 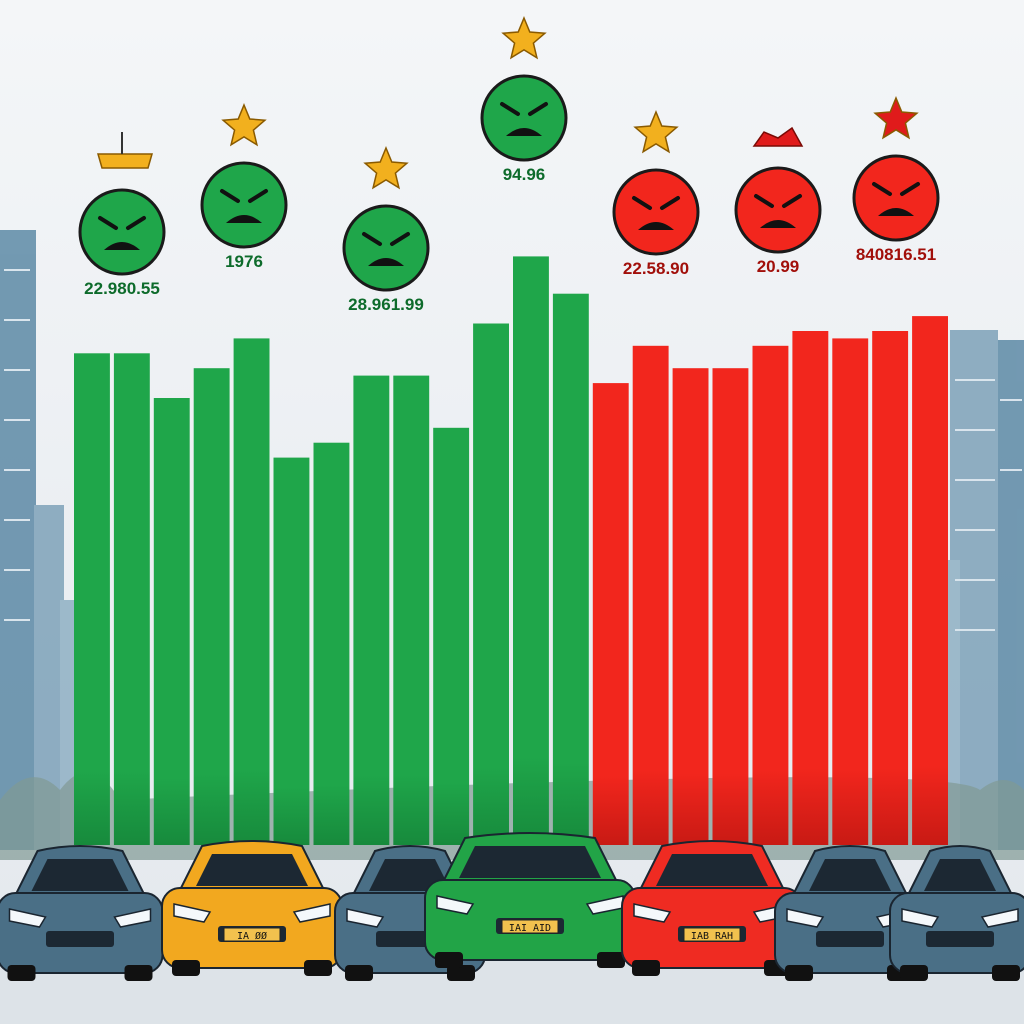 What do you see at coordinates (524, 174) in the screenshot?
I see `value-label: 94.96` at bounding box center [524, 174].